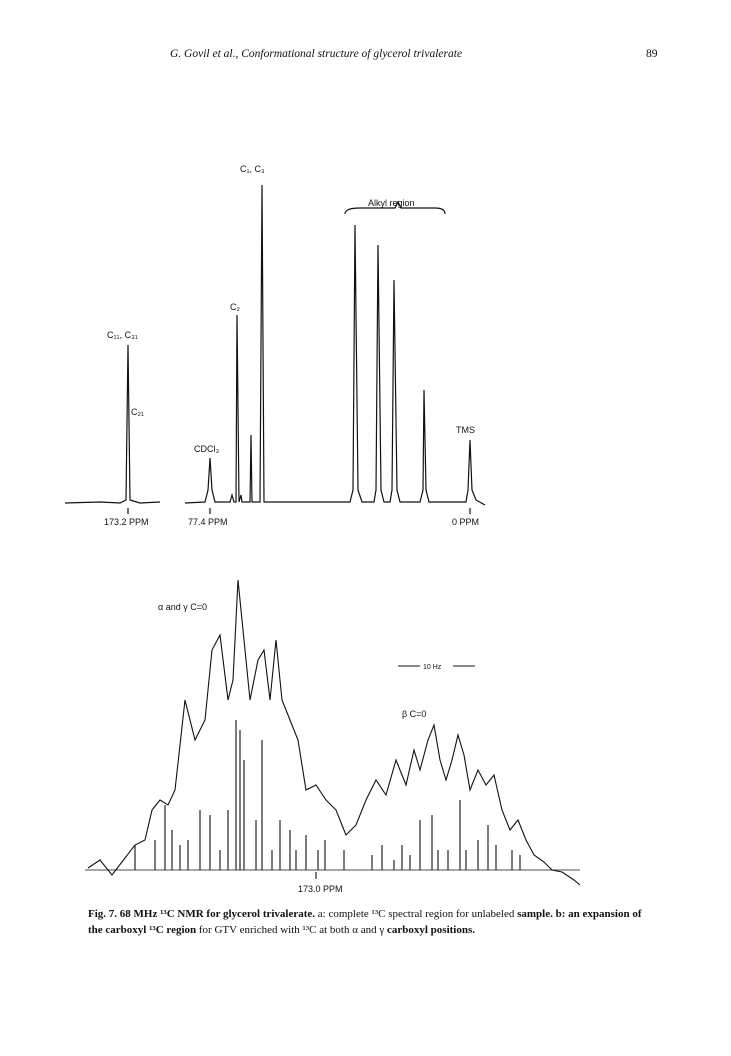 This screenshot has height=1056, width=731. Describe the element at coordinates (465, 430) in the screenshot. I see `peak-label: TMS` at that location.